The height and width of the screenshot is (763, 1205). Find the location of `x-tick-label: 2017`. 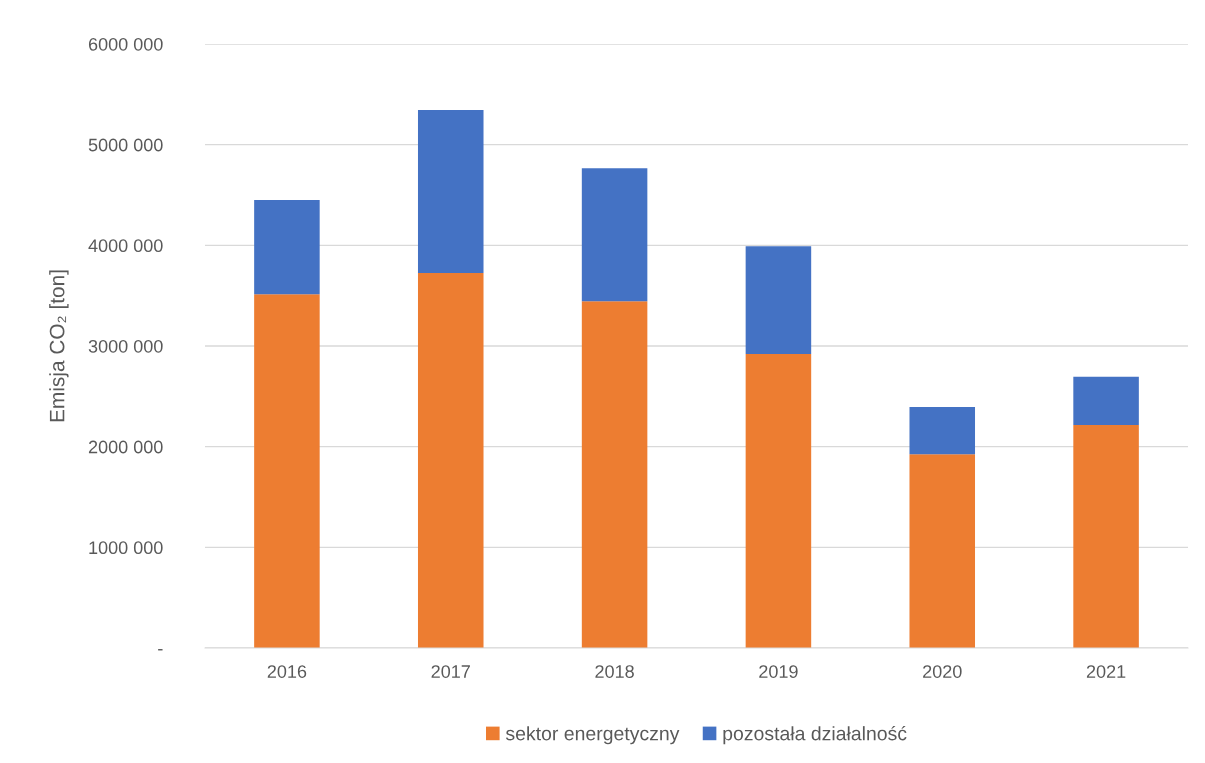

x-tick-label: 2017 is located at coordinates (450, 671).